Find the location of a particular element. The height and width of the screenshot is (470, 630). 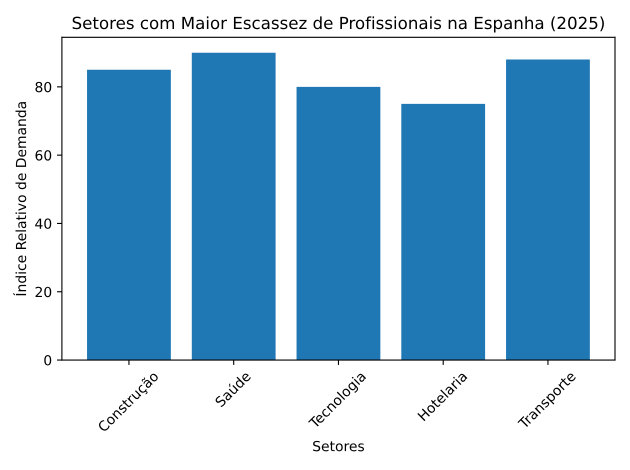

y-tick-label: 40 is located at coordinates (43, 223).